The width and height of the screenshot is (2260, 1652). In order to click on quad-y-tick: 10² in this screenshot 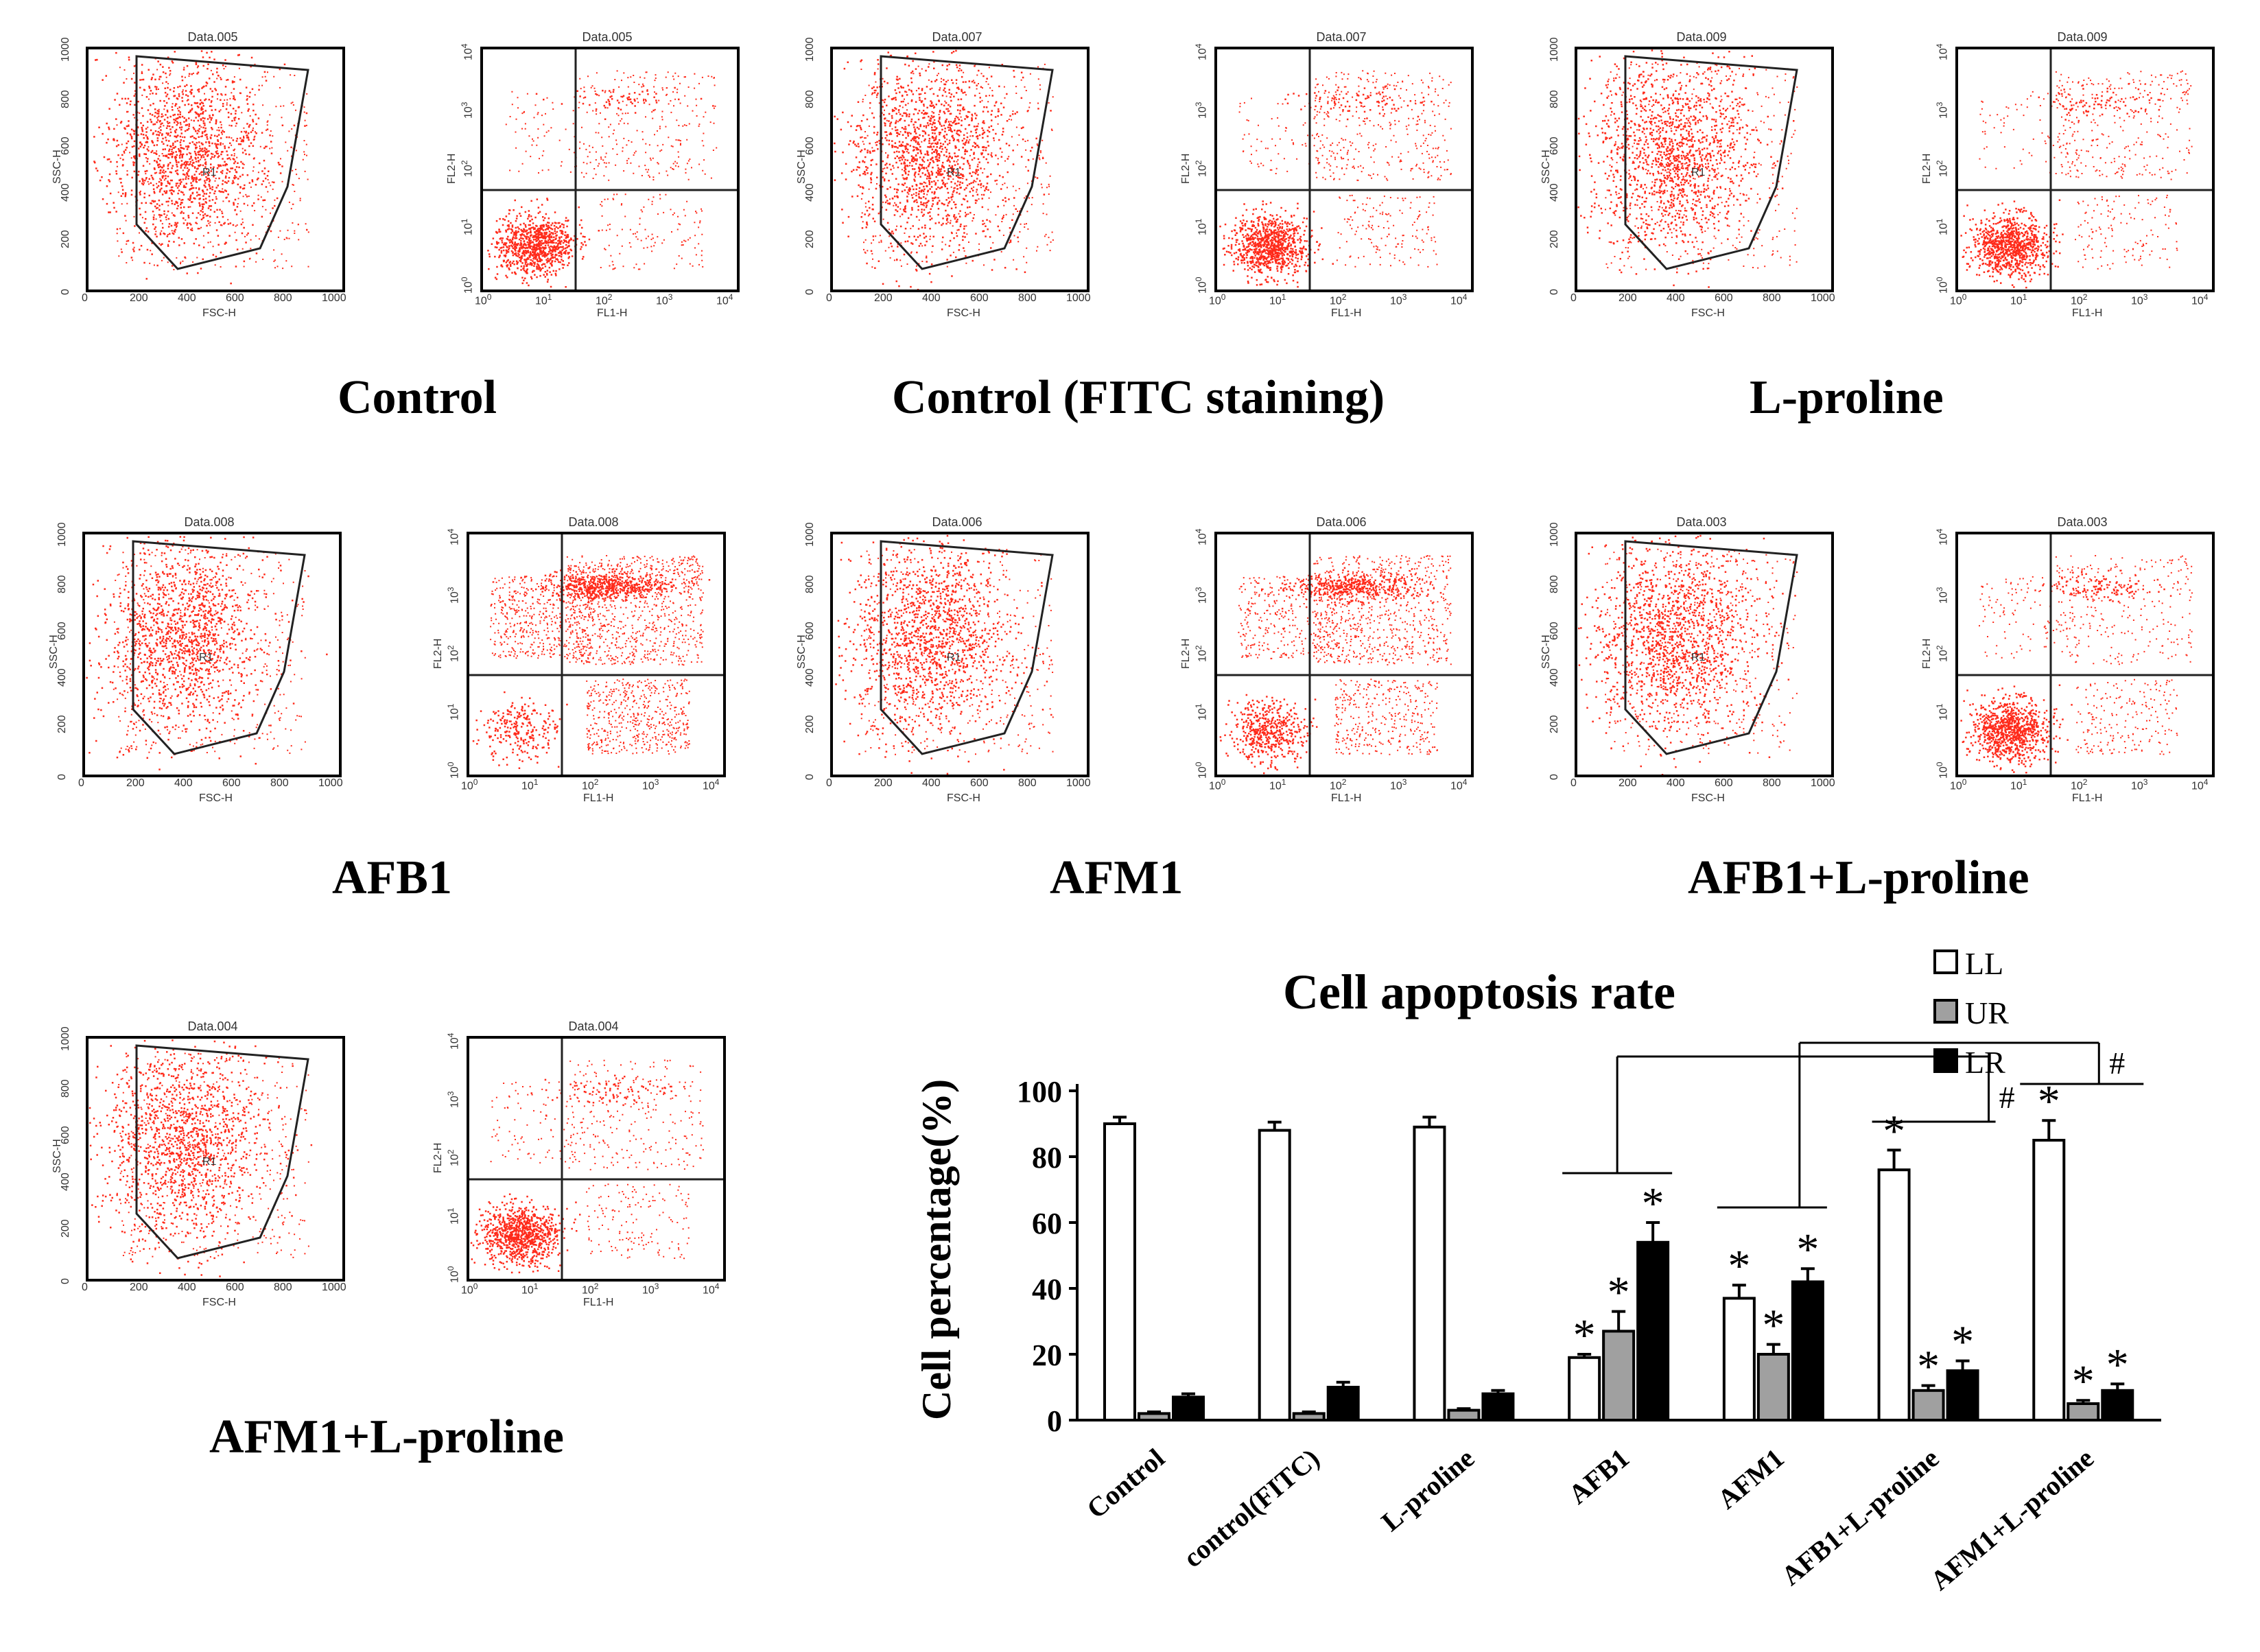, I will do `click(453, 1157)`.